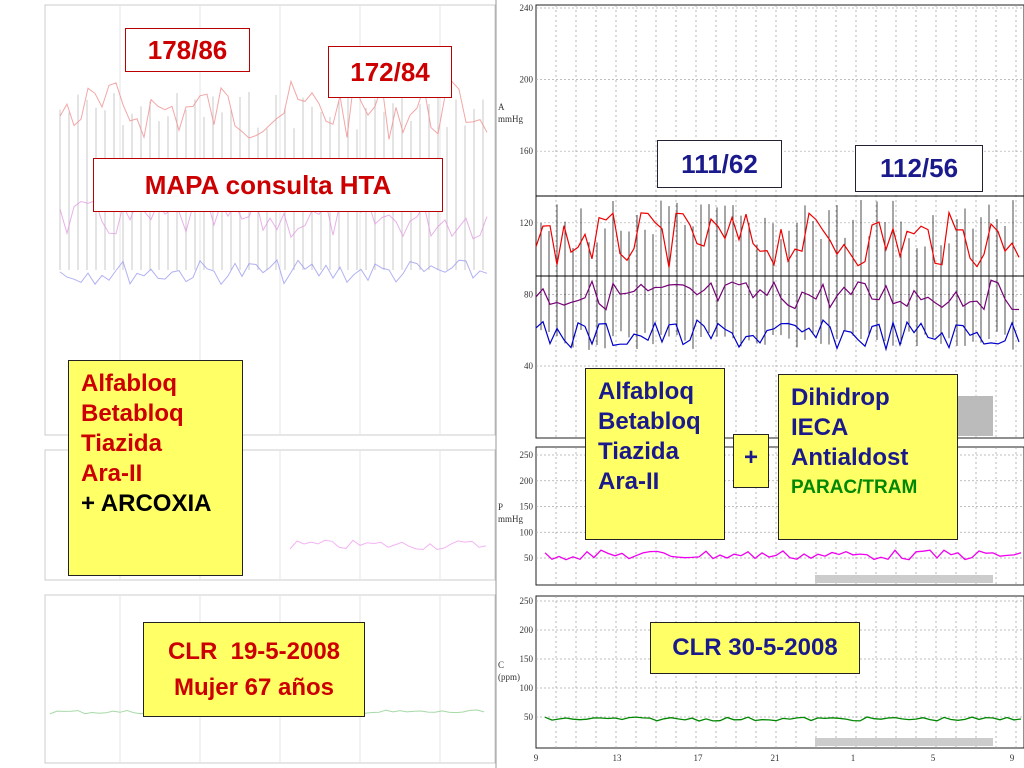 This screenshot has width=1024, height=768. I want to click on y-tick-label: 120, so click(527, 223).